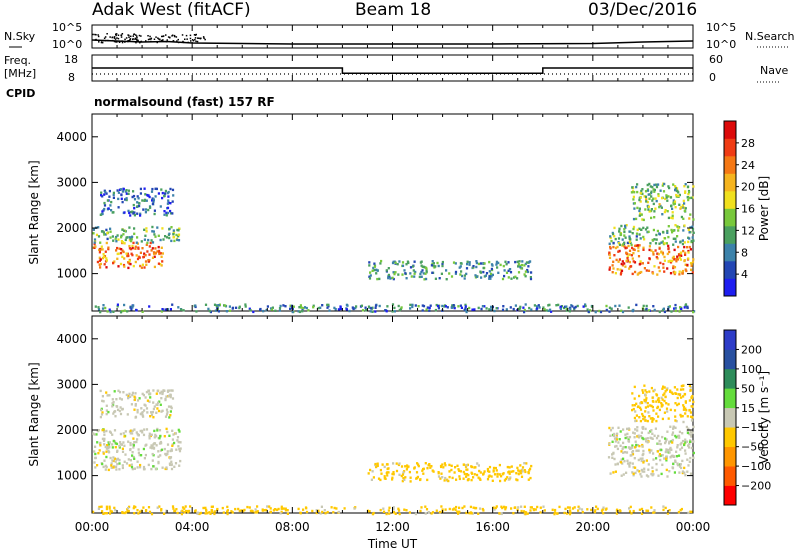 The height and width of the screenshot is (554, 800). I want to click on velocity-colorbar-swatch, so click(730, 437).